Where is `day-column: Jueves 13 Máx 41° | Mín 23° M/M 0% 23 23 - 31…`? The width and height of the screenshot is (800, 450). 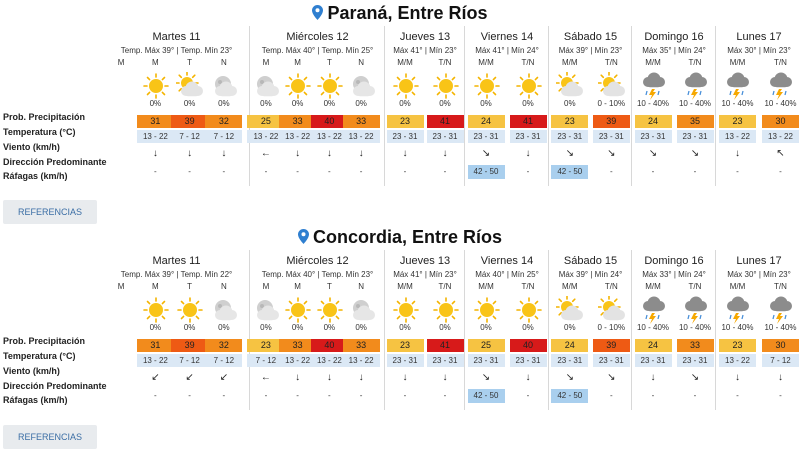
day-column: Jueves 13 Máx 41° | Mín 23° M/M 0% 23 23 - 31… is located at coordinates (424, 330).